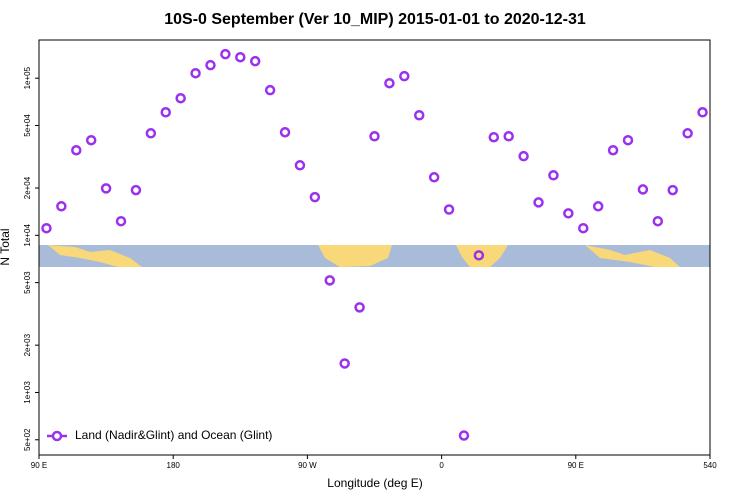 The width and height of the screenshot is (750, 500). I want to click on x-tick-label: 180, so click(174, 465).